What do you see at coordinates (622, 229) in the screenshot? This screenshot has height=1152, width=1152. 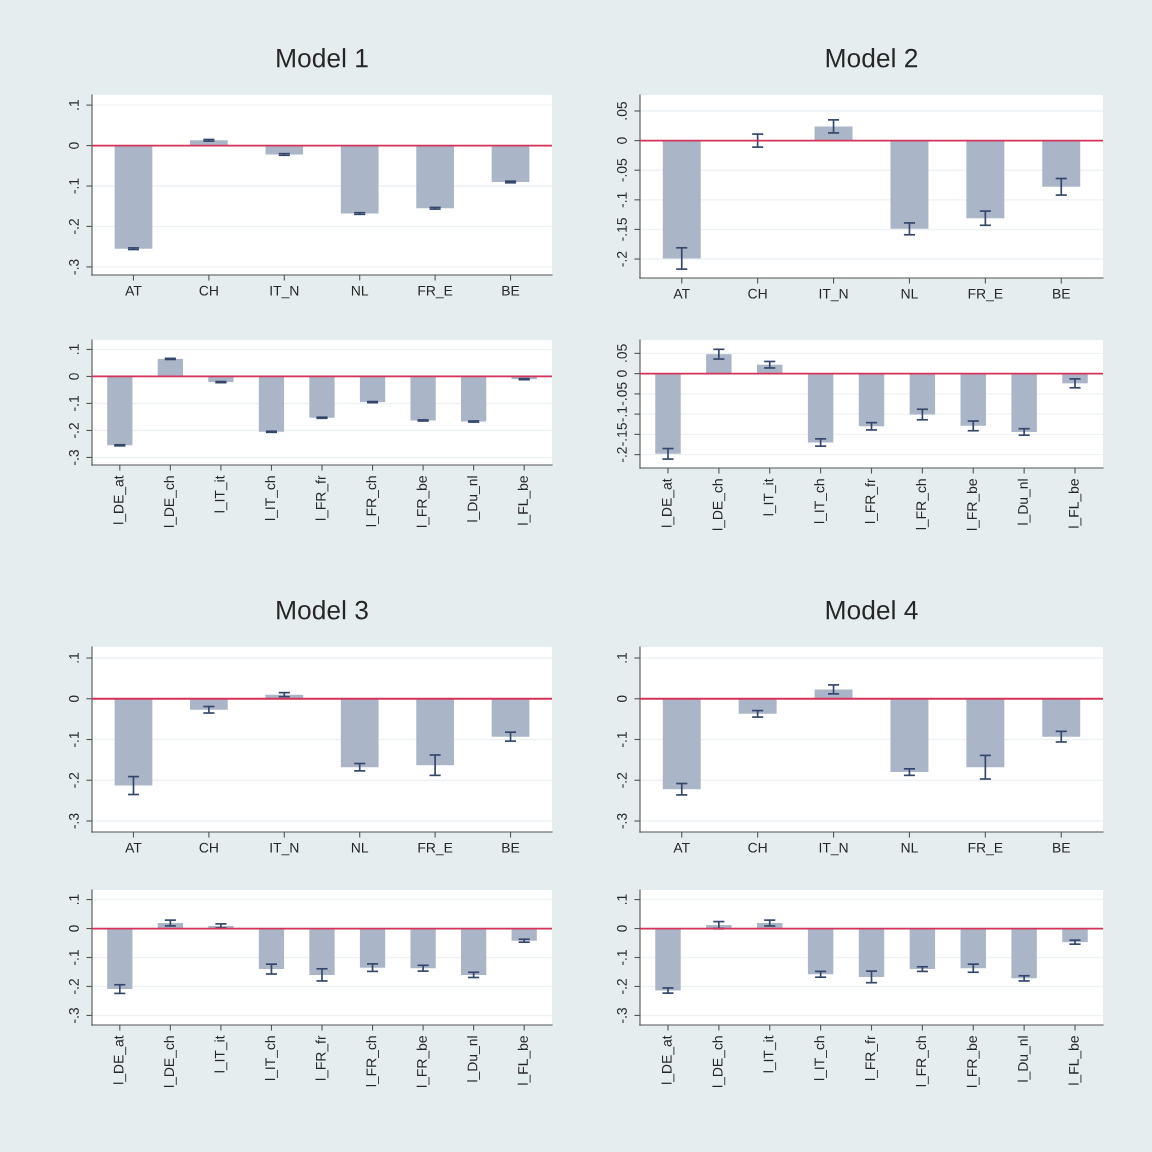 I see `y-tick-label: -.15` at bounding box center [622, 229].